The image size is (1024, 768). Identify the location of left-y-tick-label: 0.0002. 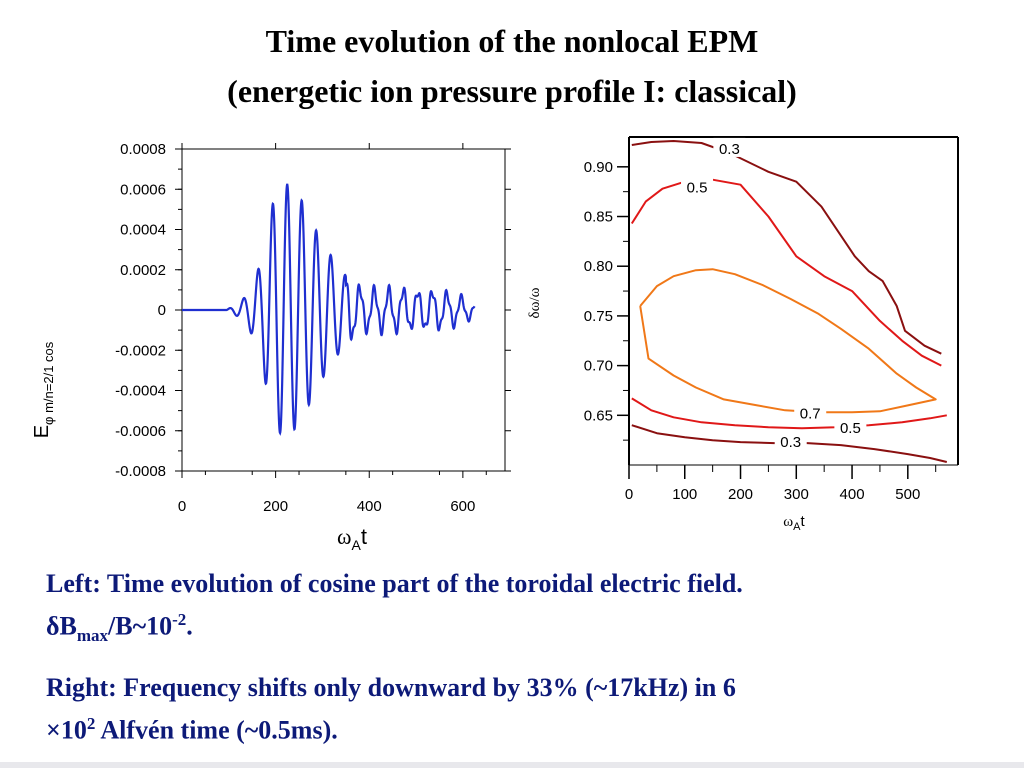
(143, 270).